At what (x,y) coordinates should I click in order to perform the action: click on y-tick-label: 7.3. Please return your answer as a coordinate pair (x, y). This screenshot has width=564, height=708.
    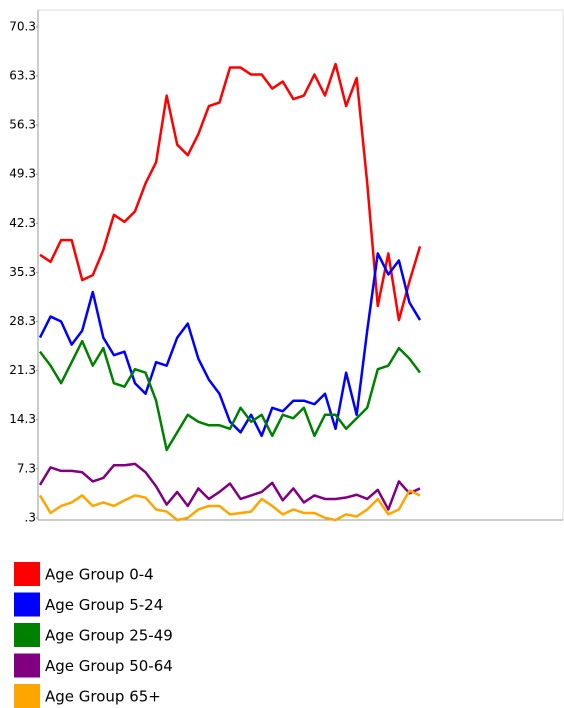
    Looking at the image, I should click on (26, 468).